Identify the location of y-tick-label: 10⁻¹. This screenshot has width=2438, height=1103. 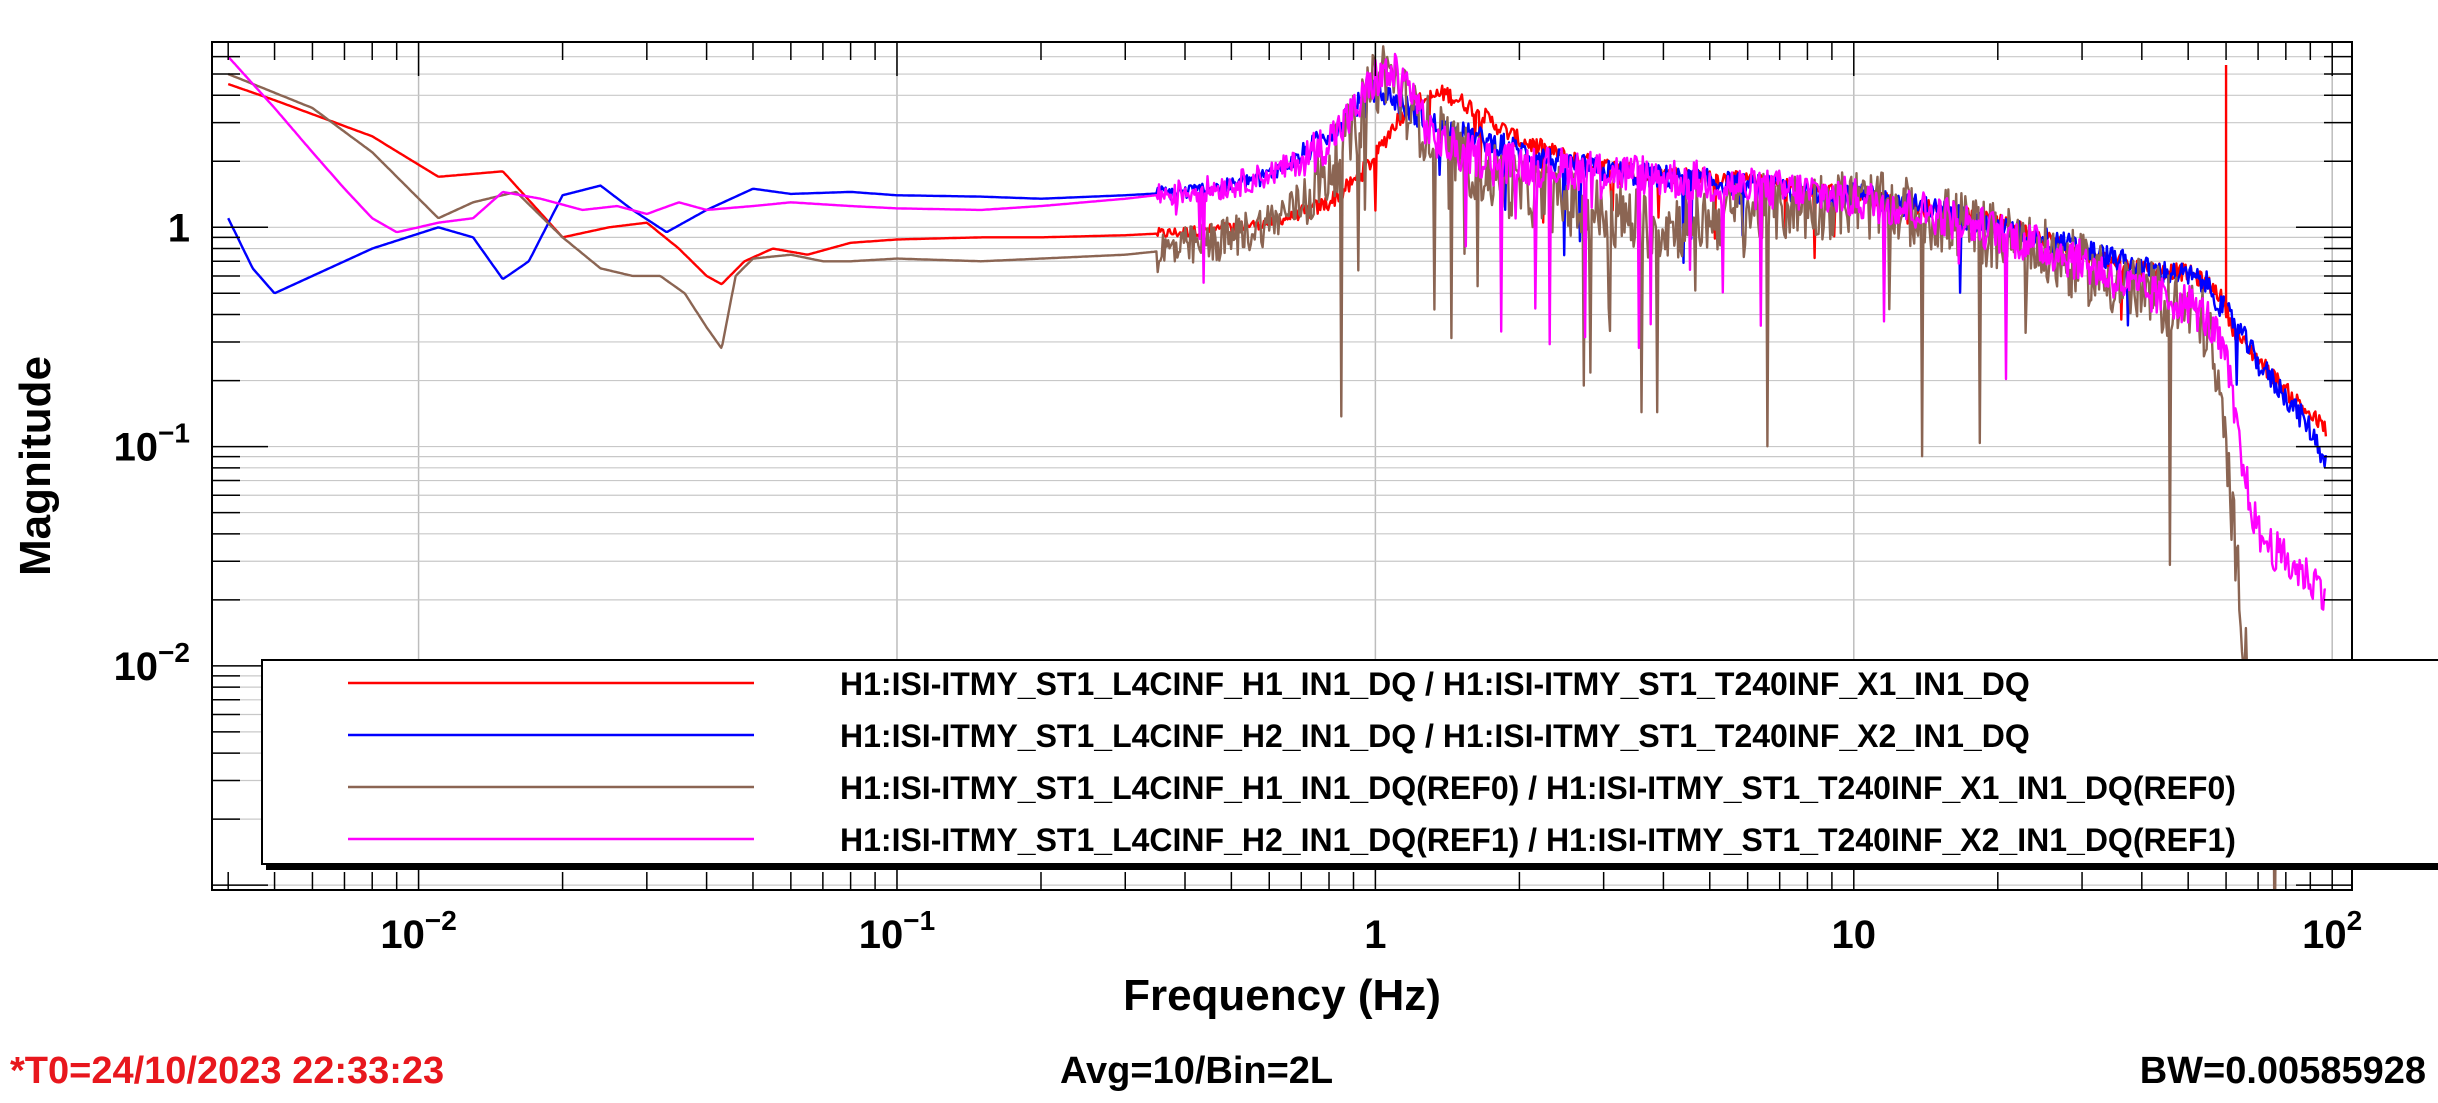
(152, 444).